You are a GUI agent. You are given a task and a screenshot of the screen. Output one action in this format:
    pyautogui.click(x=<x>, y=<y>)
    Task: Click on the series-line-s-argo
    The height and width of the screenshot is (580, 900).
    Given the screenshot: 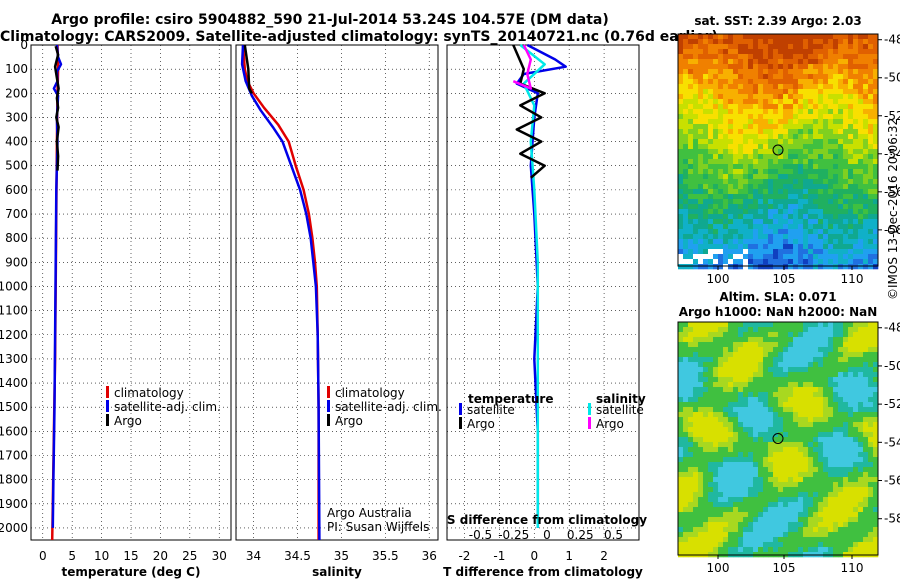 What is the action you would take?
    pyautogui.click(x=522, y=67)
    